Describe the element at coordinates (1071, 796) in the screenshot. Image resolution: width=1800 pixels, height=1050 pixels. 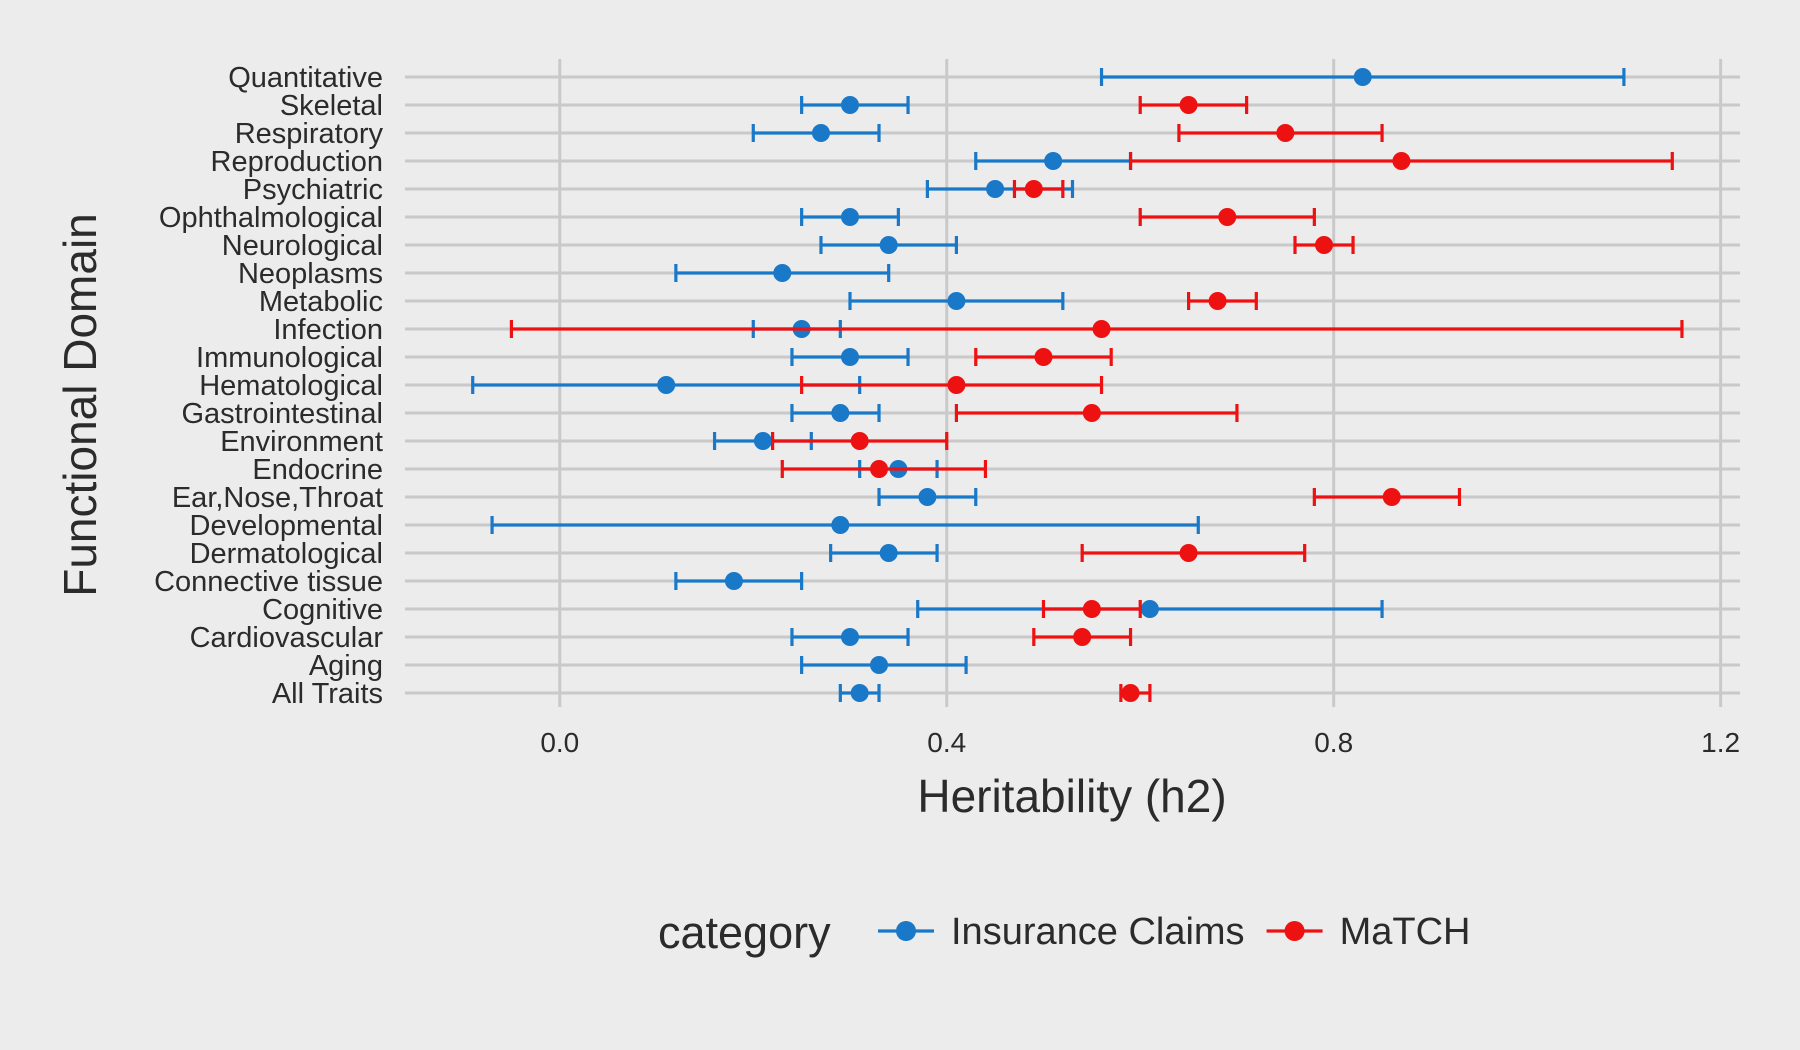
I see `x-axis-title: Heritability (h2)` at that location.